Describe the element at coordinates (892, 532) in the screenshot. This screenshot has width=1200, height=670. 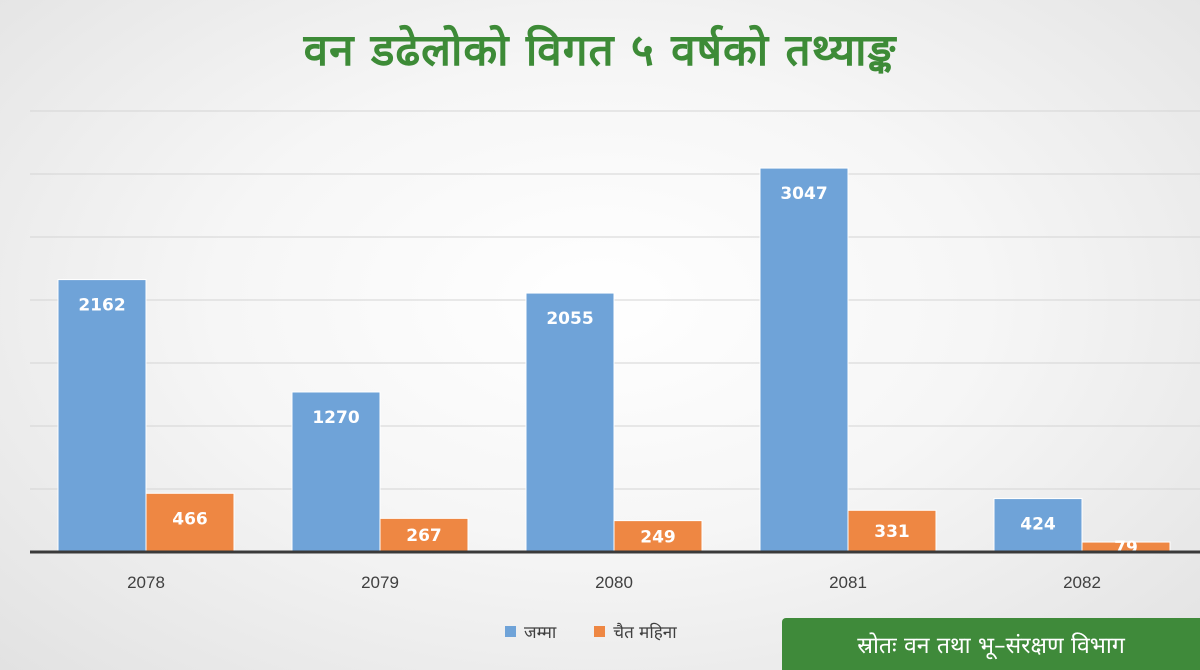
I see `data-label-chaitra-2081: 331` at that location.